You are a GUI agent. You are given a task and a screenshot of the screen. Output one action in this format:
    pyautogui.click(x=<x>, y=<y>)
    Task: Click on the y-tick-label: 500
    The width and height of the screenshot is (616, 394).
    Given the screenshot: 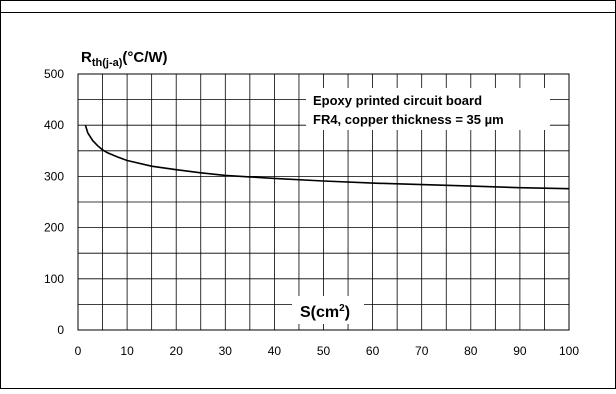 What is the action you would take?
    pyautogui.click(x=54, y=74)
    